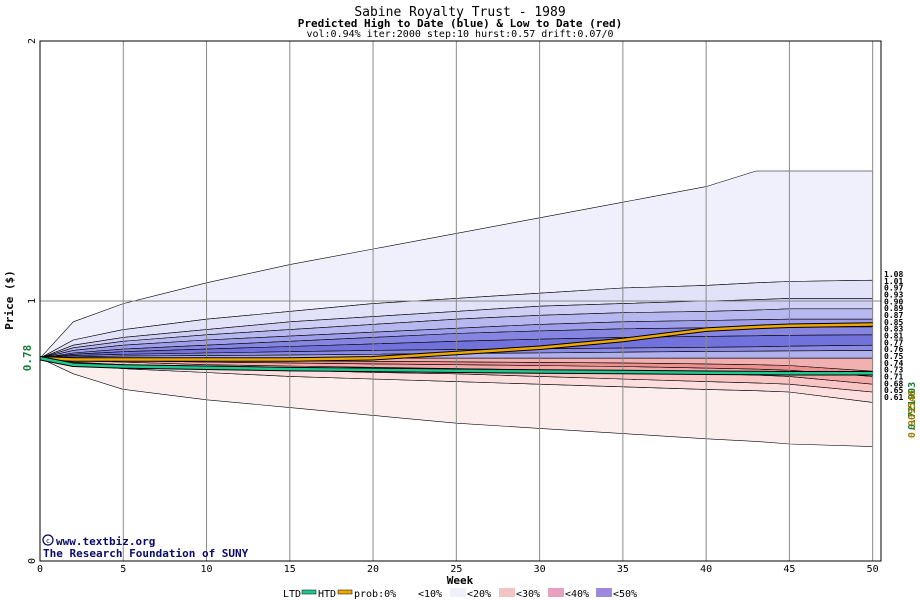 Image resolution: width=920 pixels, height=600 pixels. What do you see at coordinates (375, 594) in the screenshot?
I see `legend-prob-label: prob:0%` at bounding box center [375, 594].